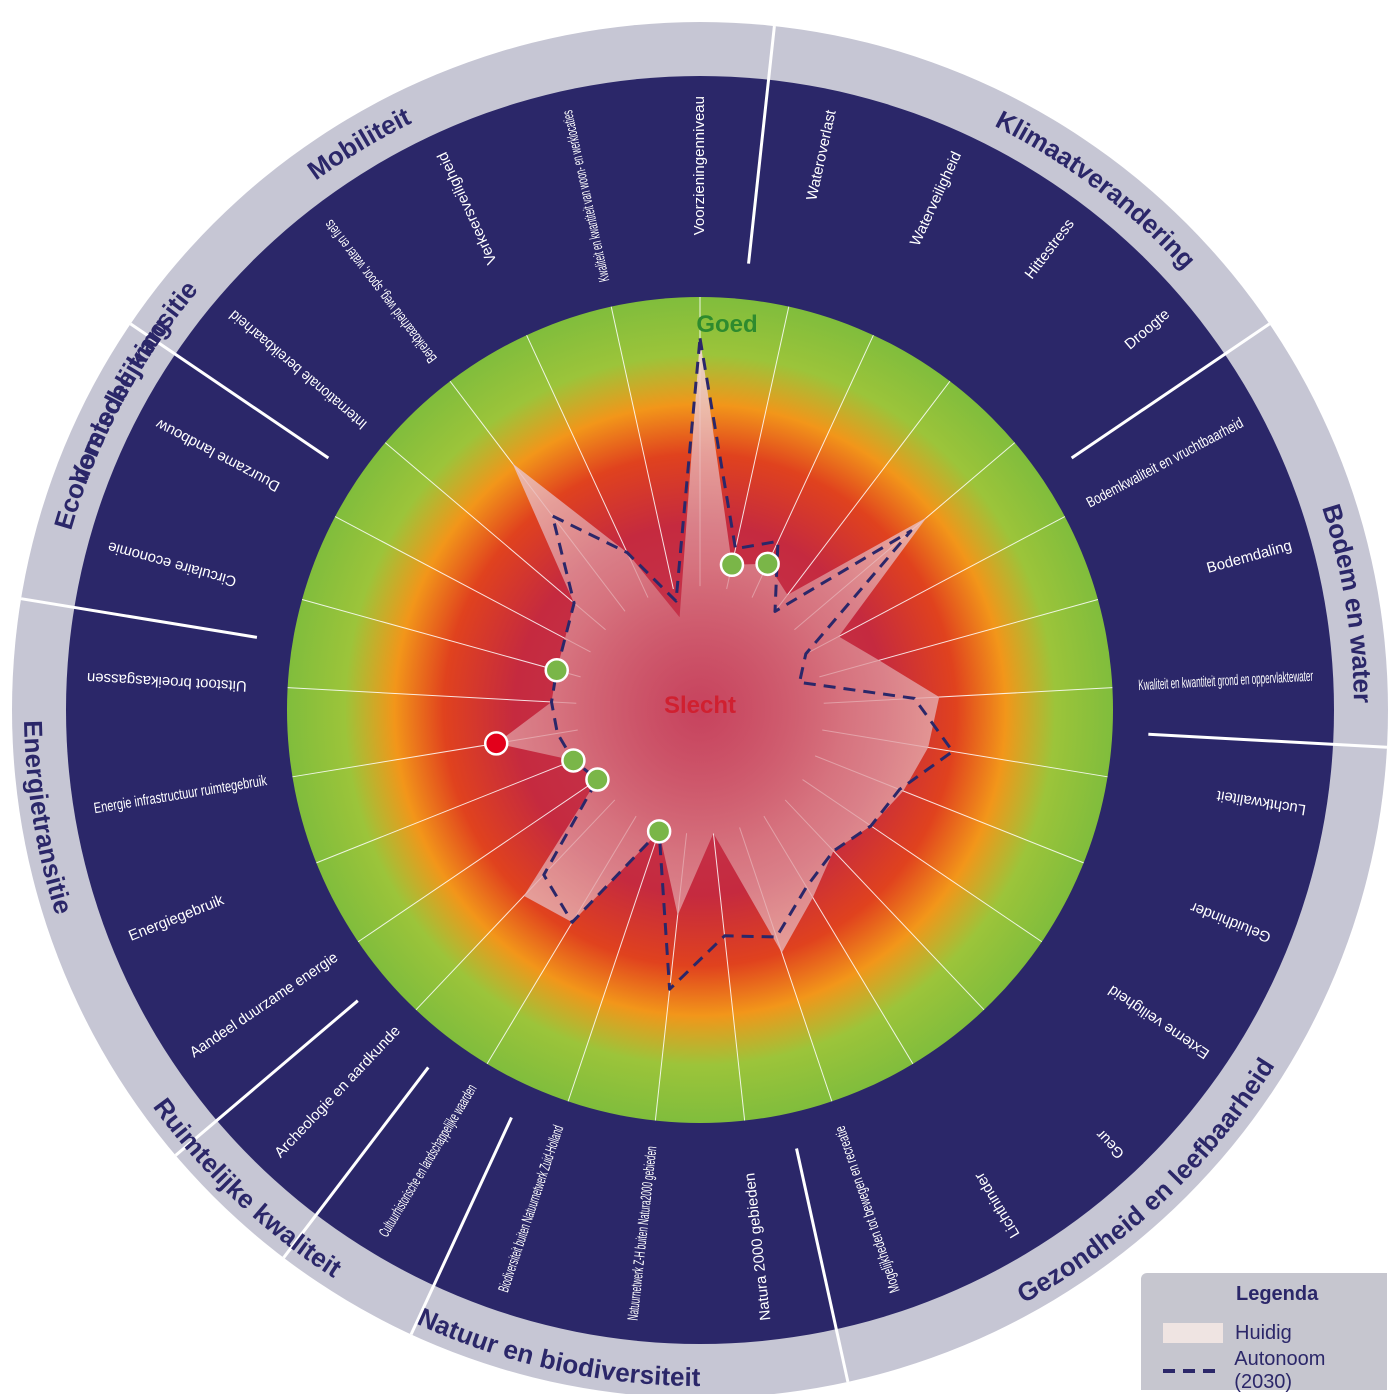 The height and width of the screenshot is (1394, 1391). What do you see at coordinates (699, 165) in the screenshot?
I see `axis-label: Voorzieningenniveau` at bounding box center [699, 165].